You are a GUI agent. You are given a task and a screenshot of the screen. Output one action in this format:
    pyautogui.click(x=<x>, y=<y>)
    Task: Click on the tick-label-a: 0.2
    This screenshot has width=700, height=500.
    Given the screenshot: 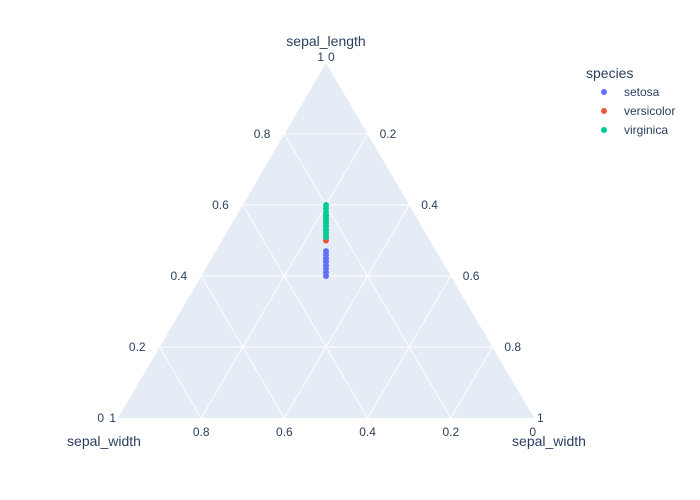 What is the action you would take?
    pyautogui.click(x=137, y=347)
    